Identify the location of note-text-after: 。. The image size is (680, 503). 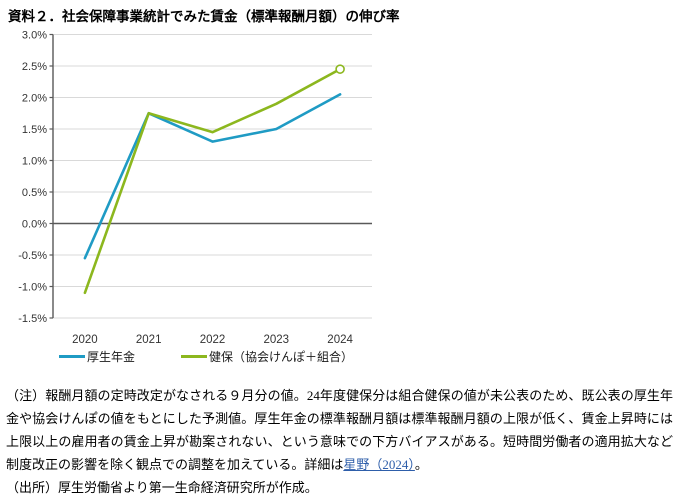
(421, 464).